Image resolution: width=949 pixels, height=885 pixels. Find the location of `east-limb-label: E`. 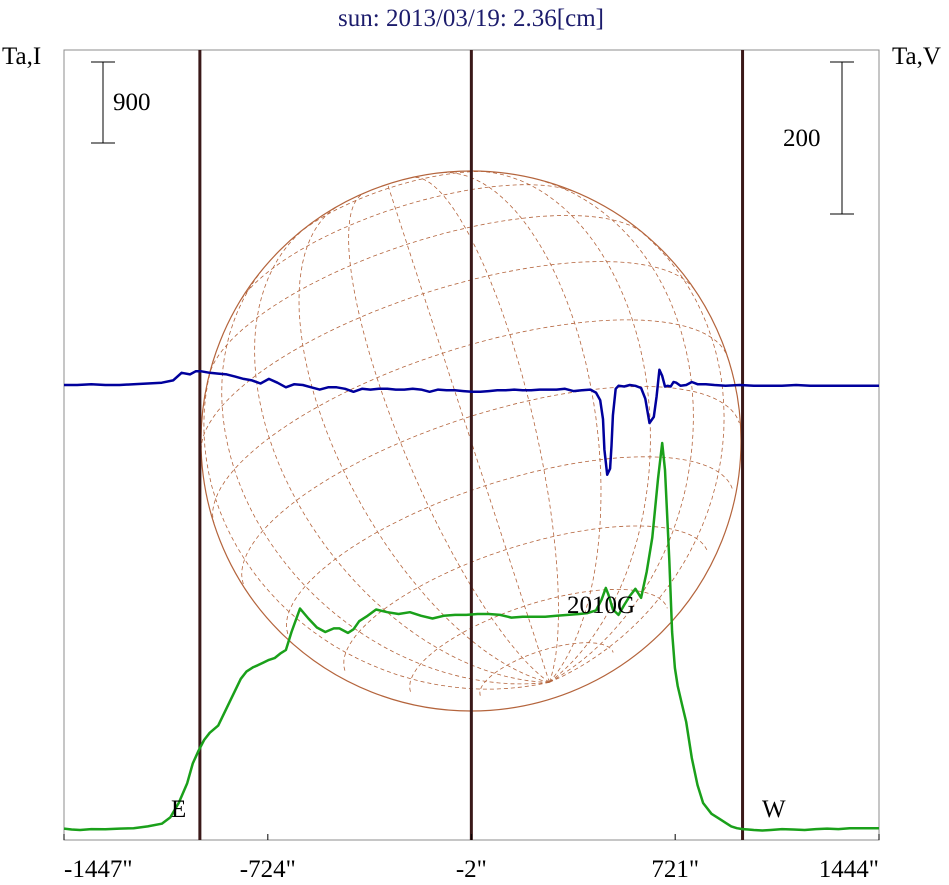

east-limb-label: E is located at coordinates (178, 809).